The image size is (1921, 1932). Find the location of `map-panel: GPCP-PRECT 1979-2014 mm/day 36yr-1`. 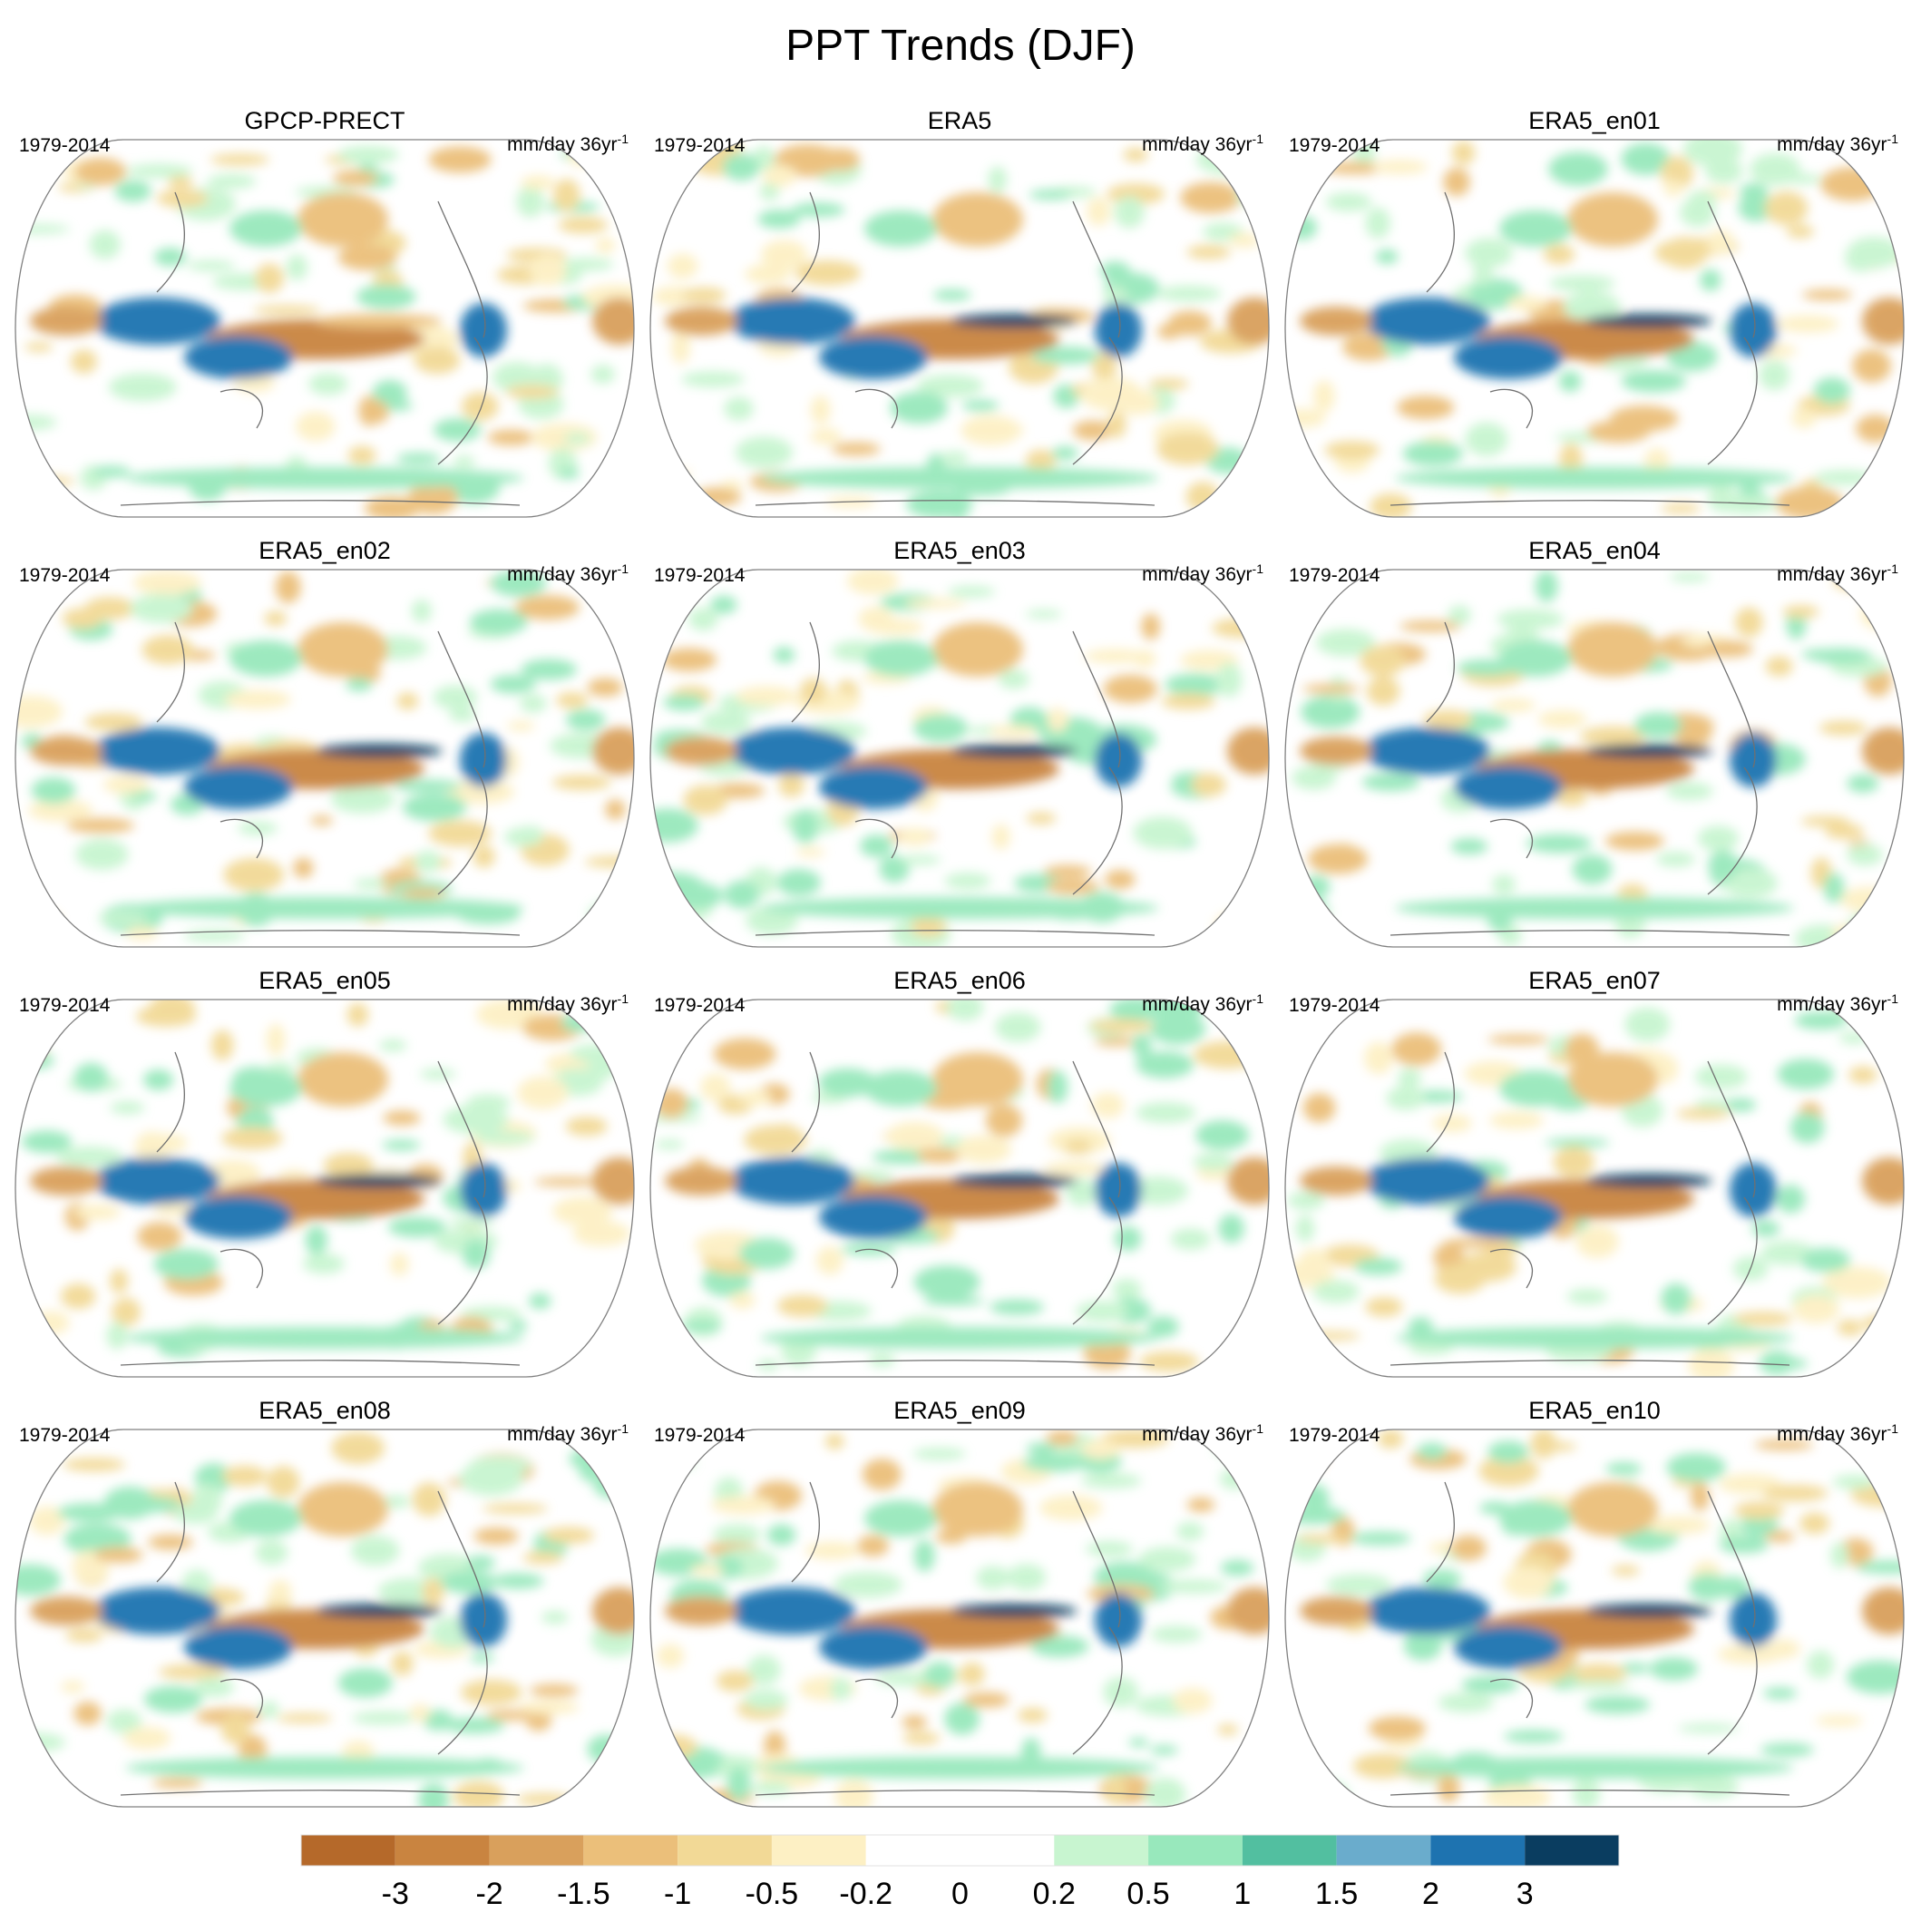

map-panel: GPCP-PRECT 1979-2014 mm/day 36yr-1 is located at coordinates (325, 318).